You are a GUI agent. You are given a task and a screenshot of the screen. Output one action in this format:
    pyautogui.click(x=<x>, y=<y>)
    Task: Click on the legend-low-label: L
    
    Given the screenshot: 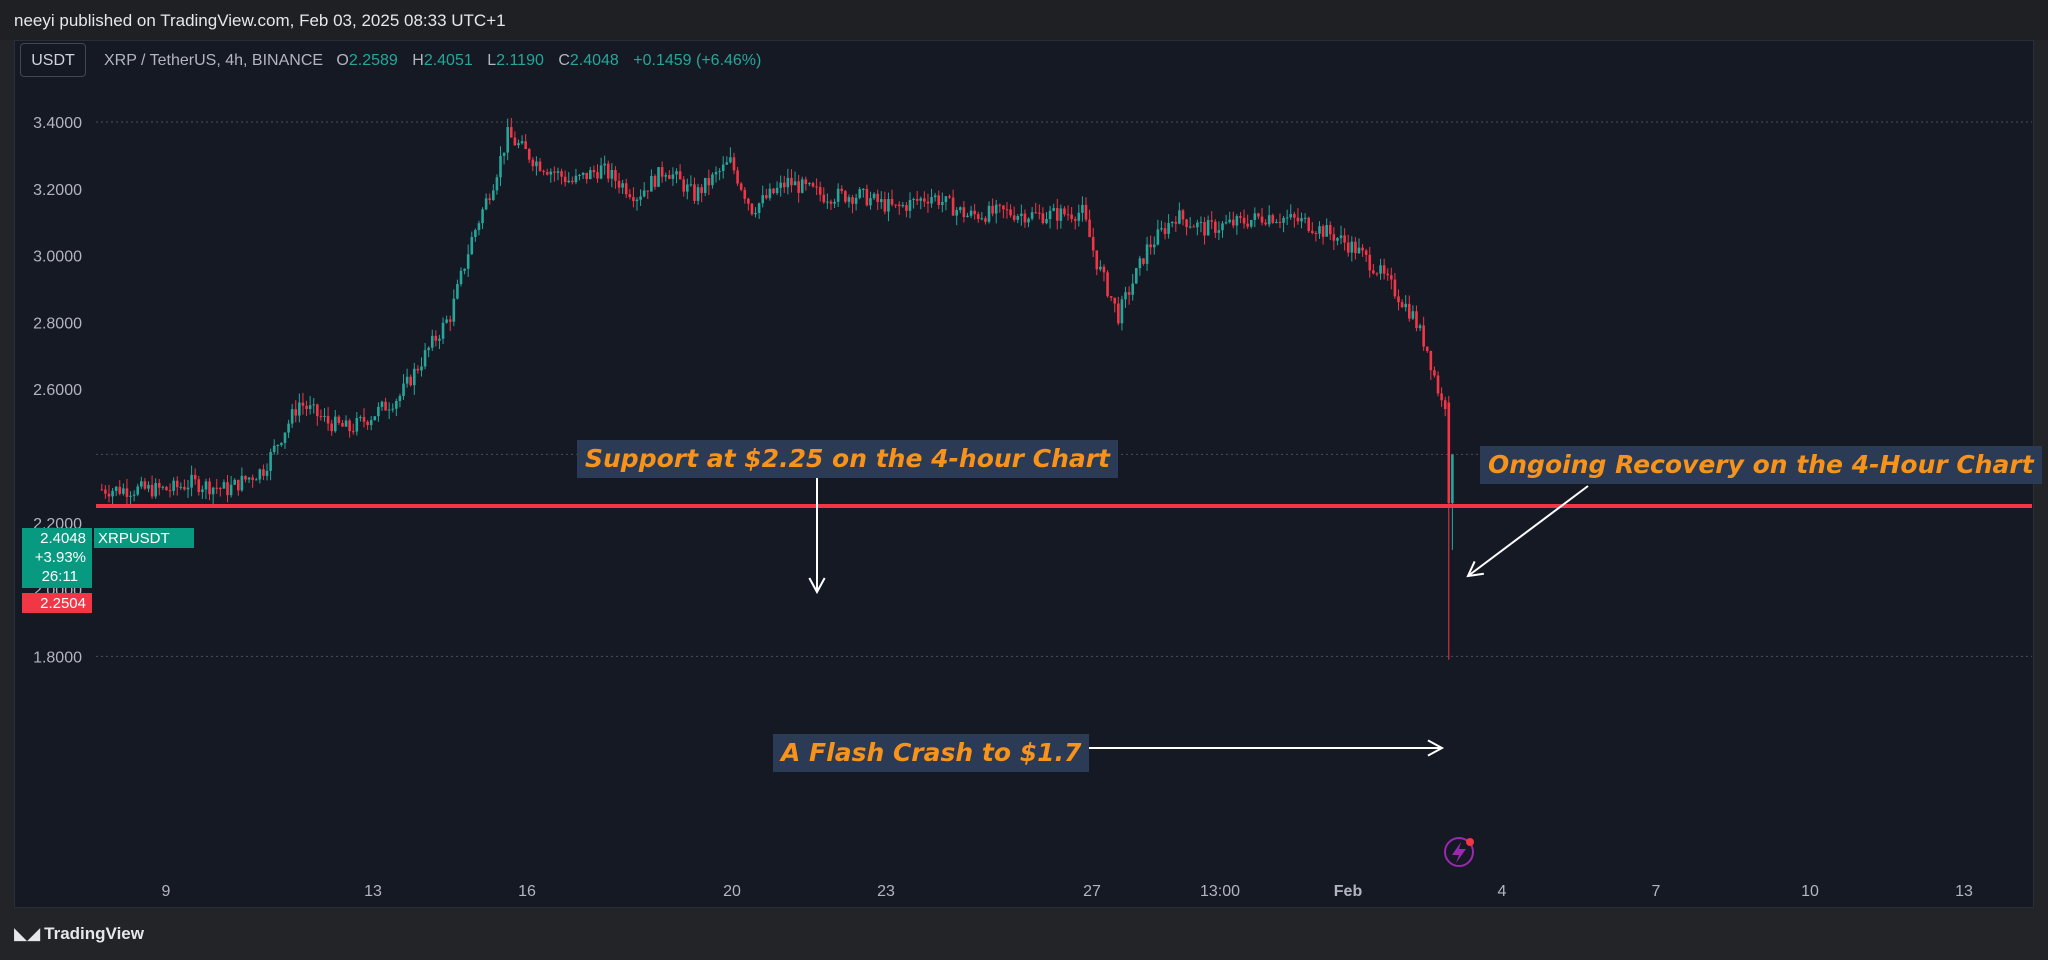 What is the action you would take?
    pyautogui.click(x=492, y=60)
    